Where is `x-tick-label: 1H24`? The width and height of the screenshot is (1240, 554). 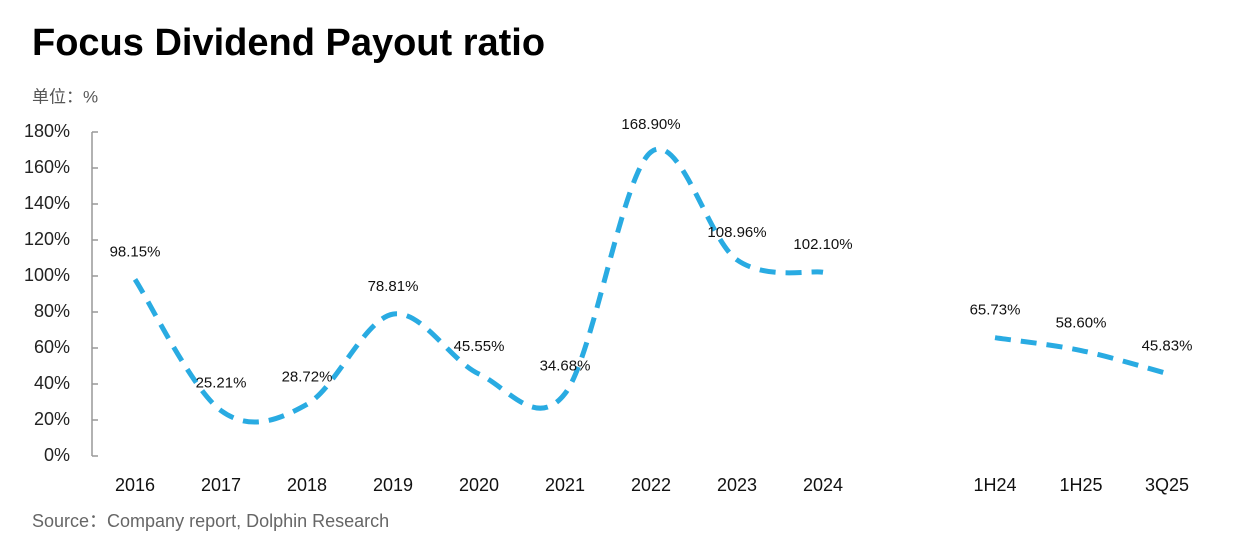 x-tick-label: 1H24 is located at coordinates (994, 485).